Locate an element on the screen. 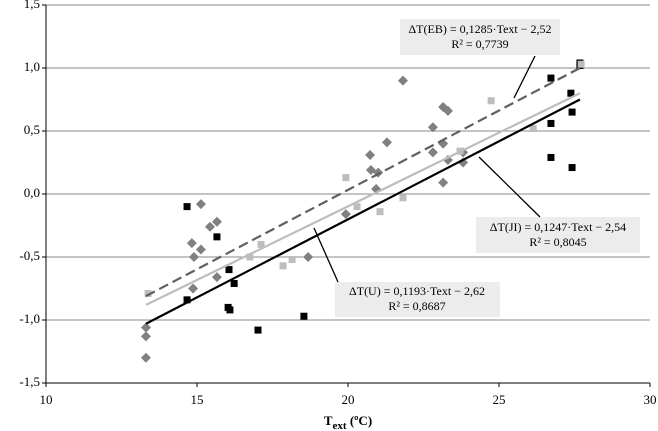  y-tick-label: -1,0 is located at coordinates (29, 318).